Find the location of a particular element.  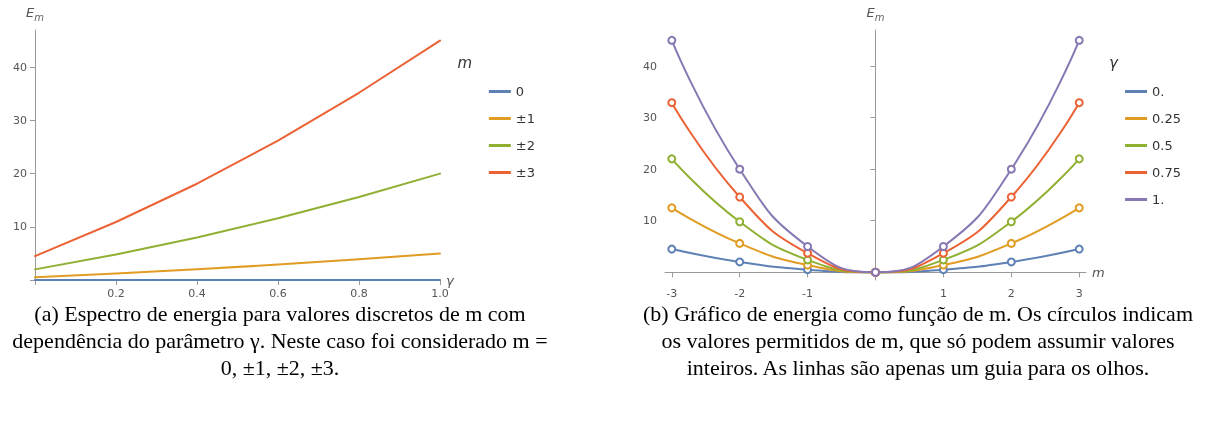

x-axis-title: m is located at coordinates (1098, 272).